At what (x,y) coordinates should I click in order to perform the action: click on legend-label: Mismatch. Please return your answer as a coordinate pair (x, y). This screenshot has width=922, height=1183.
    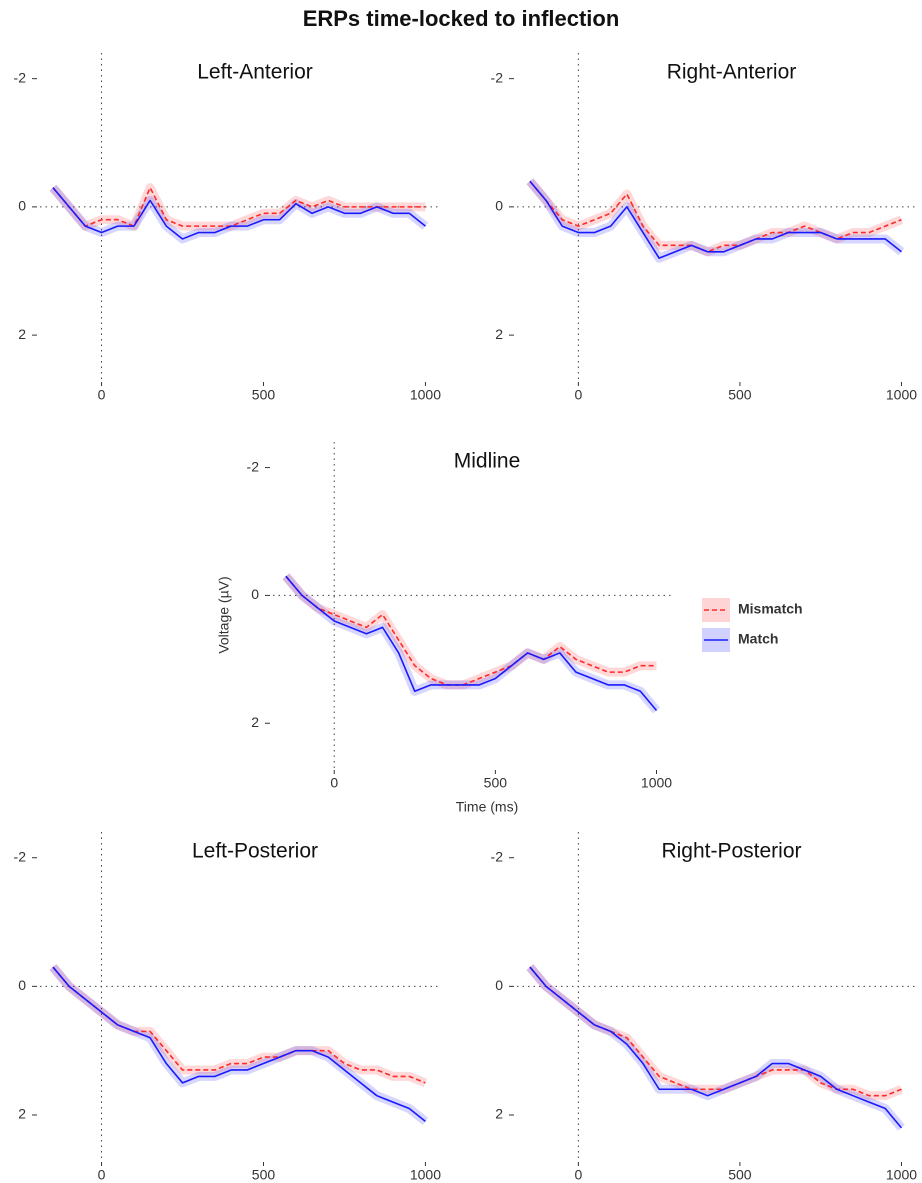
    Looking at the image, I should click on (770, 609).